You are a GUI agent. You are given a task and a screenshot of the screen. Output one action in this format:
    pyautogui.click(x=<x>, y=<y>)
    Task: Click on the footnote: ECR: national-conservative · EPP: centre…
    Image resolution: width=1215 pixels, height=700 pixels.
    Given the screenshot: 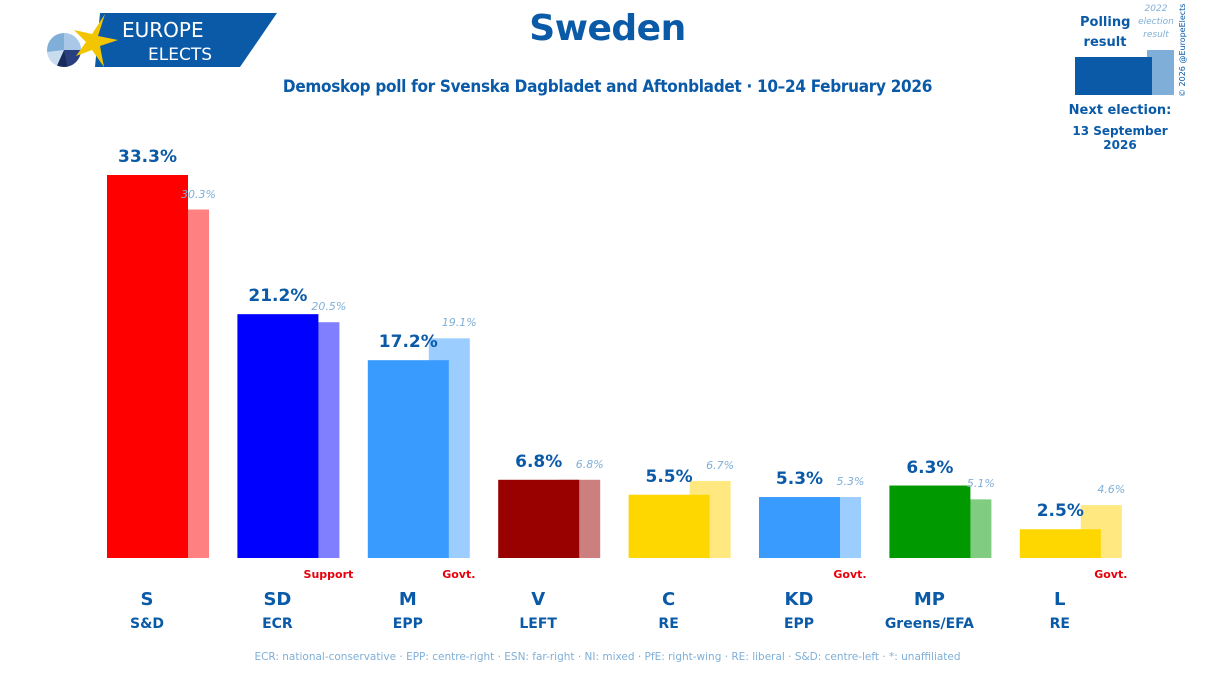 What is the action you would take?
    pyautogui.click(x=607, y=657)
    